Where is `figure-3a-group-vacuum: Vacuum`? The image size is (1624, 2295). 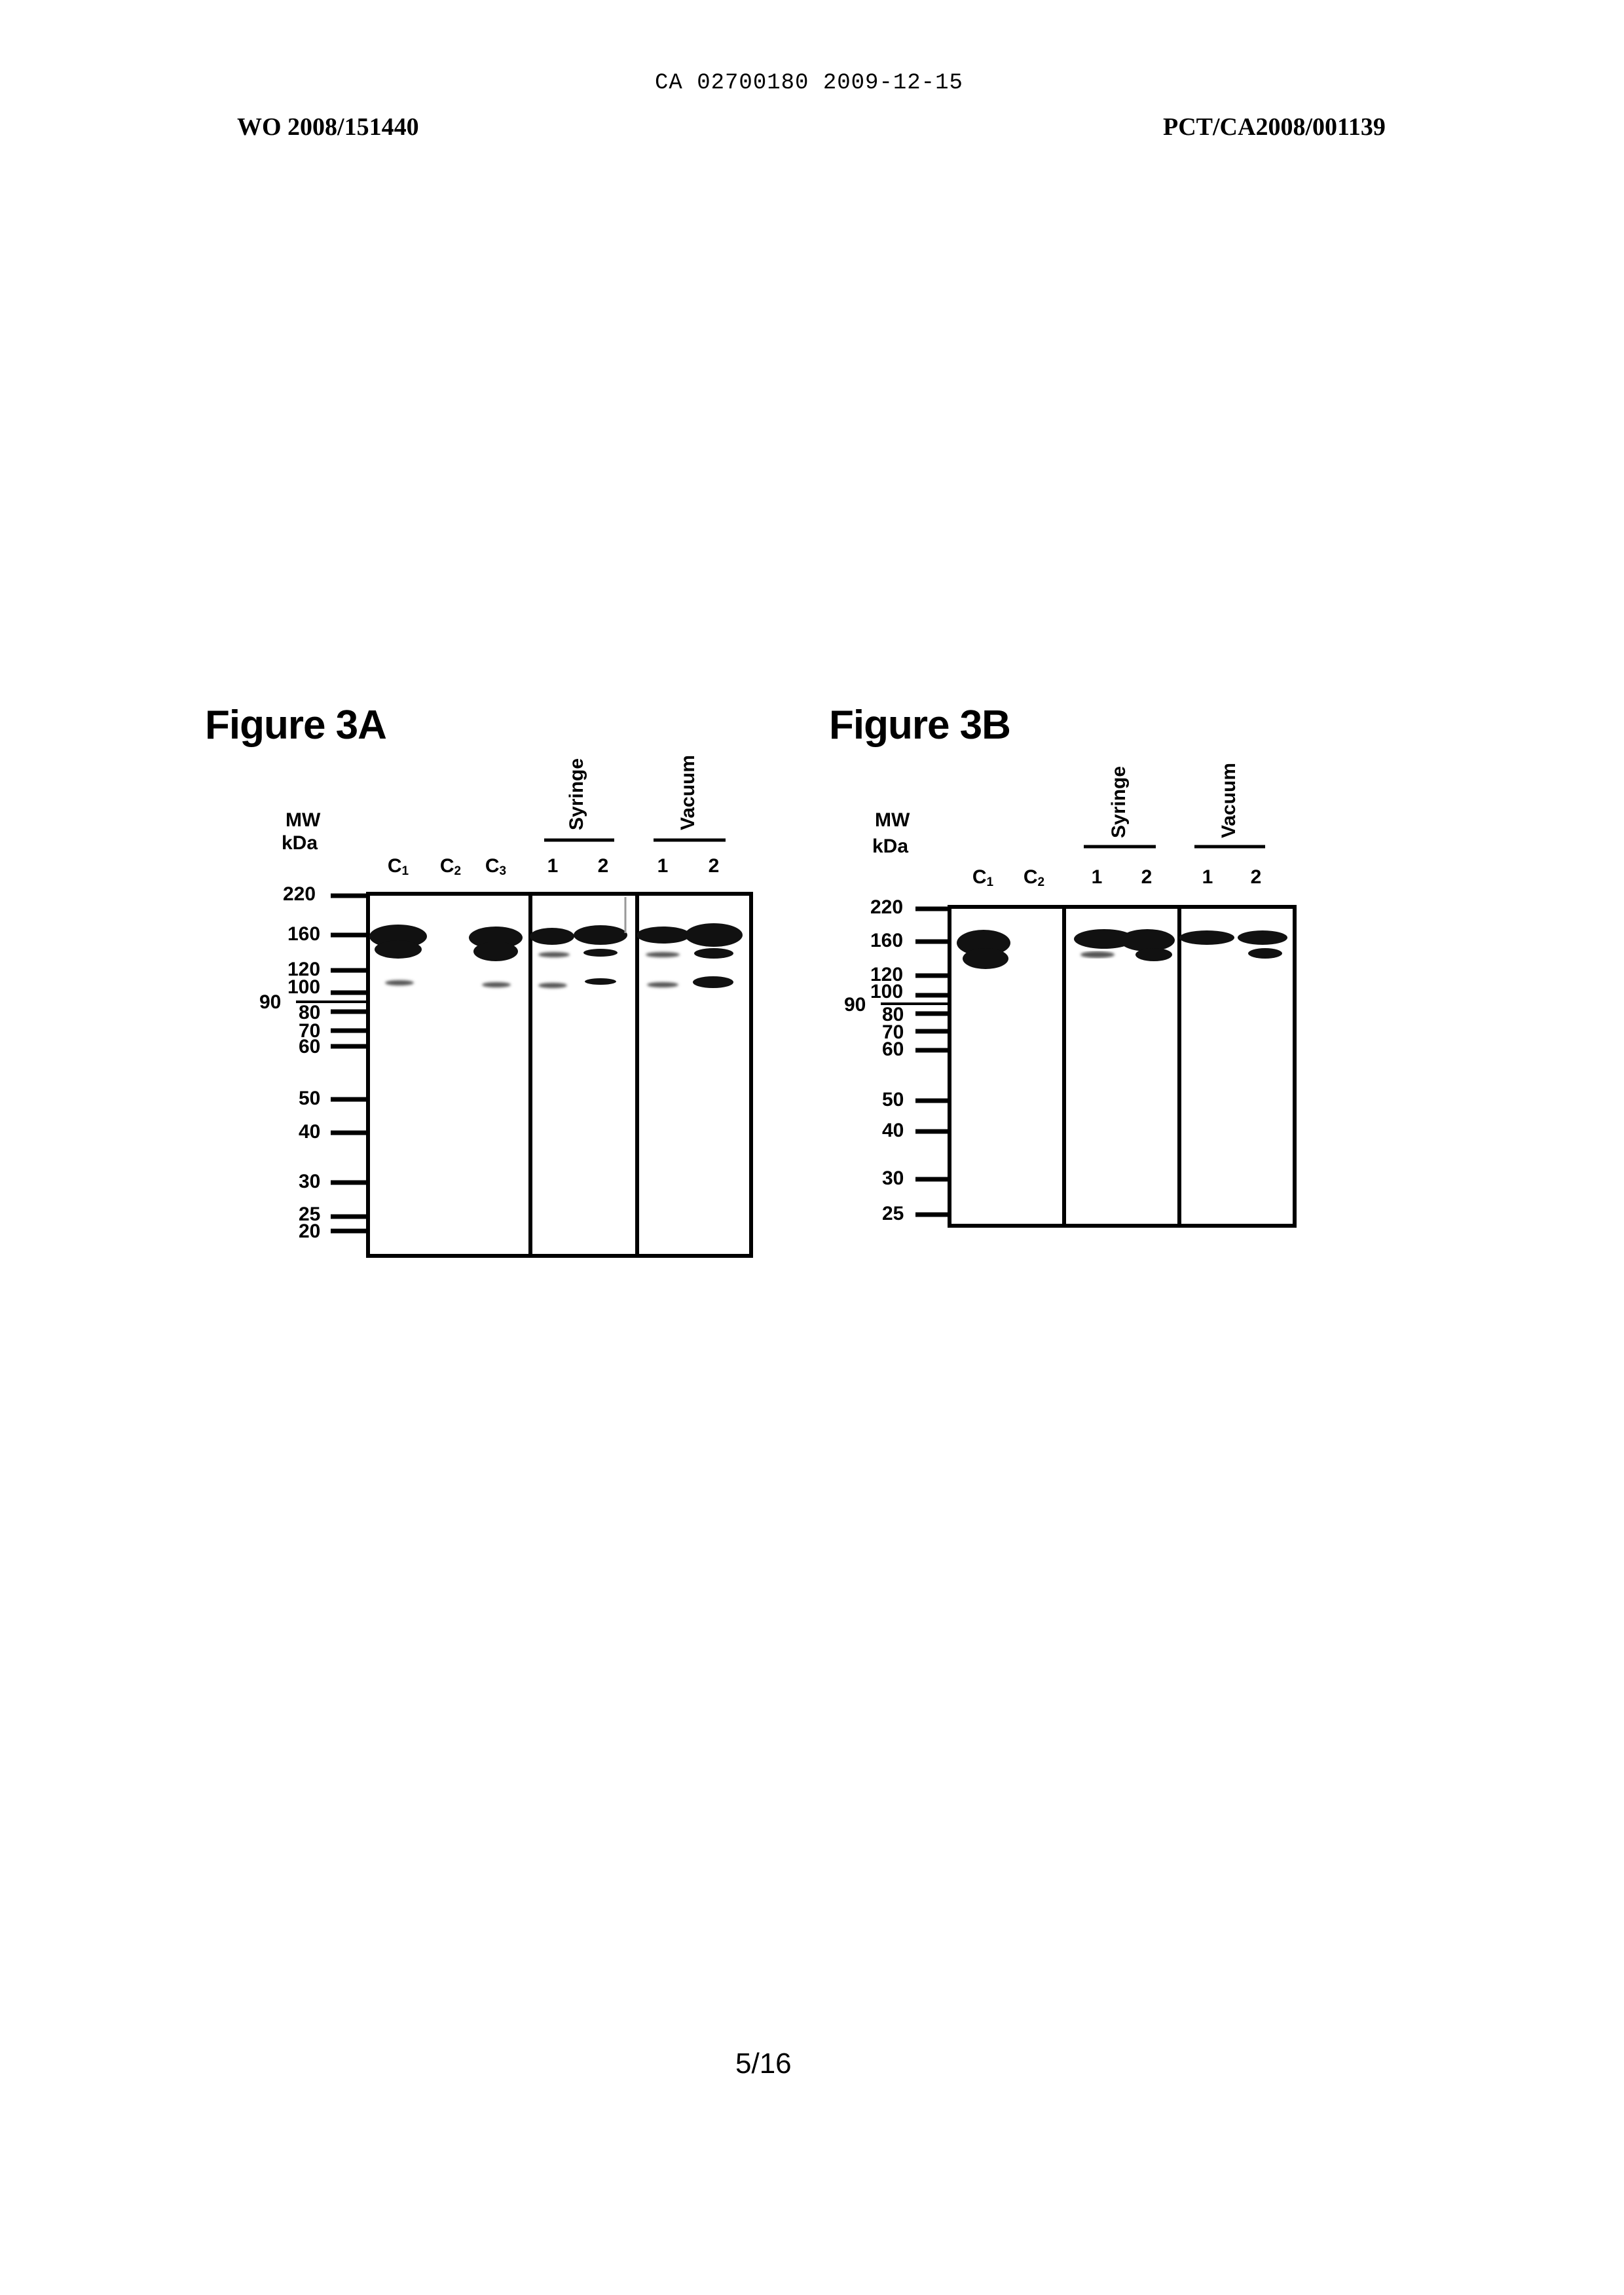 figure-3a-group-vacuum: Vacuum is located at coordinates (688, 792).